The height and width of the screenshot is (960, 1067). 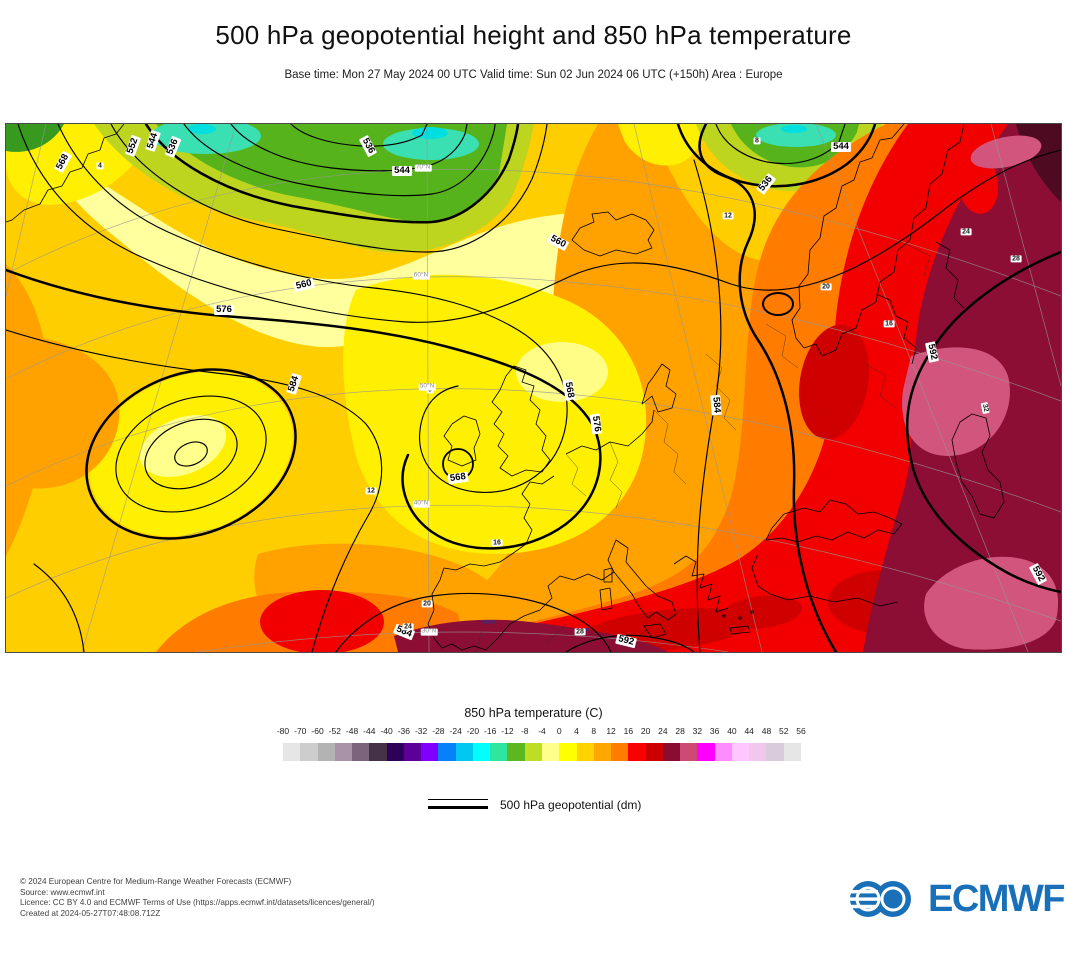 What do you see at coordinates (628, 731) in the screenshot?
I see `colorbar-tick-label: 16` at bounding box center [628, 731].